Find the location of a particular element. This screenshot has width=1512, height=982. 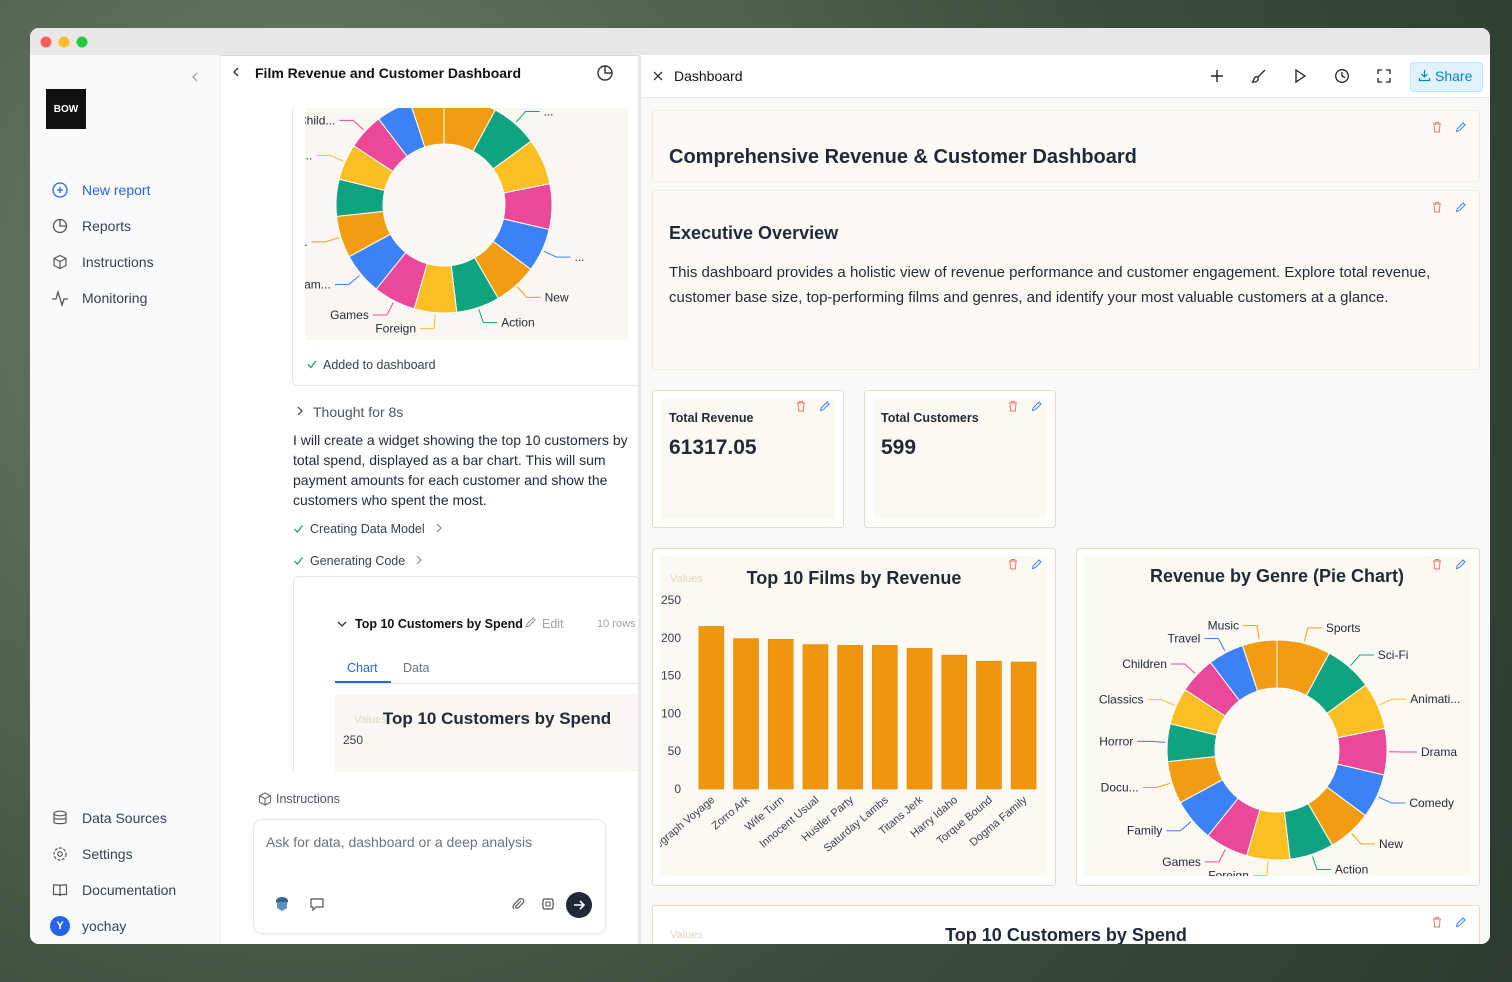

nav-item: Monitoring is located at coordinates (115, 298).